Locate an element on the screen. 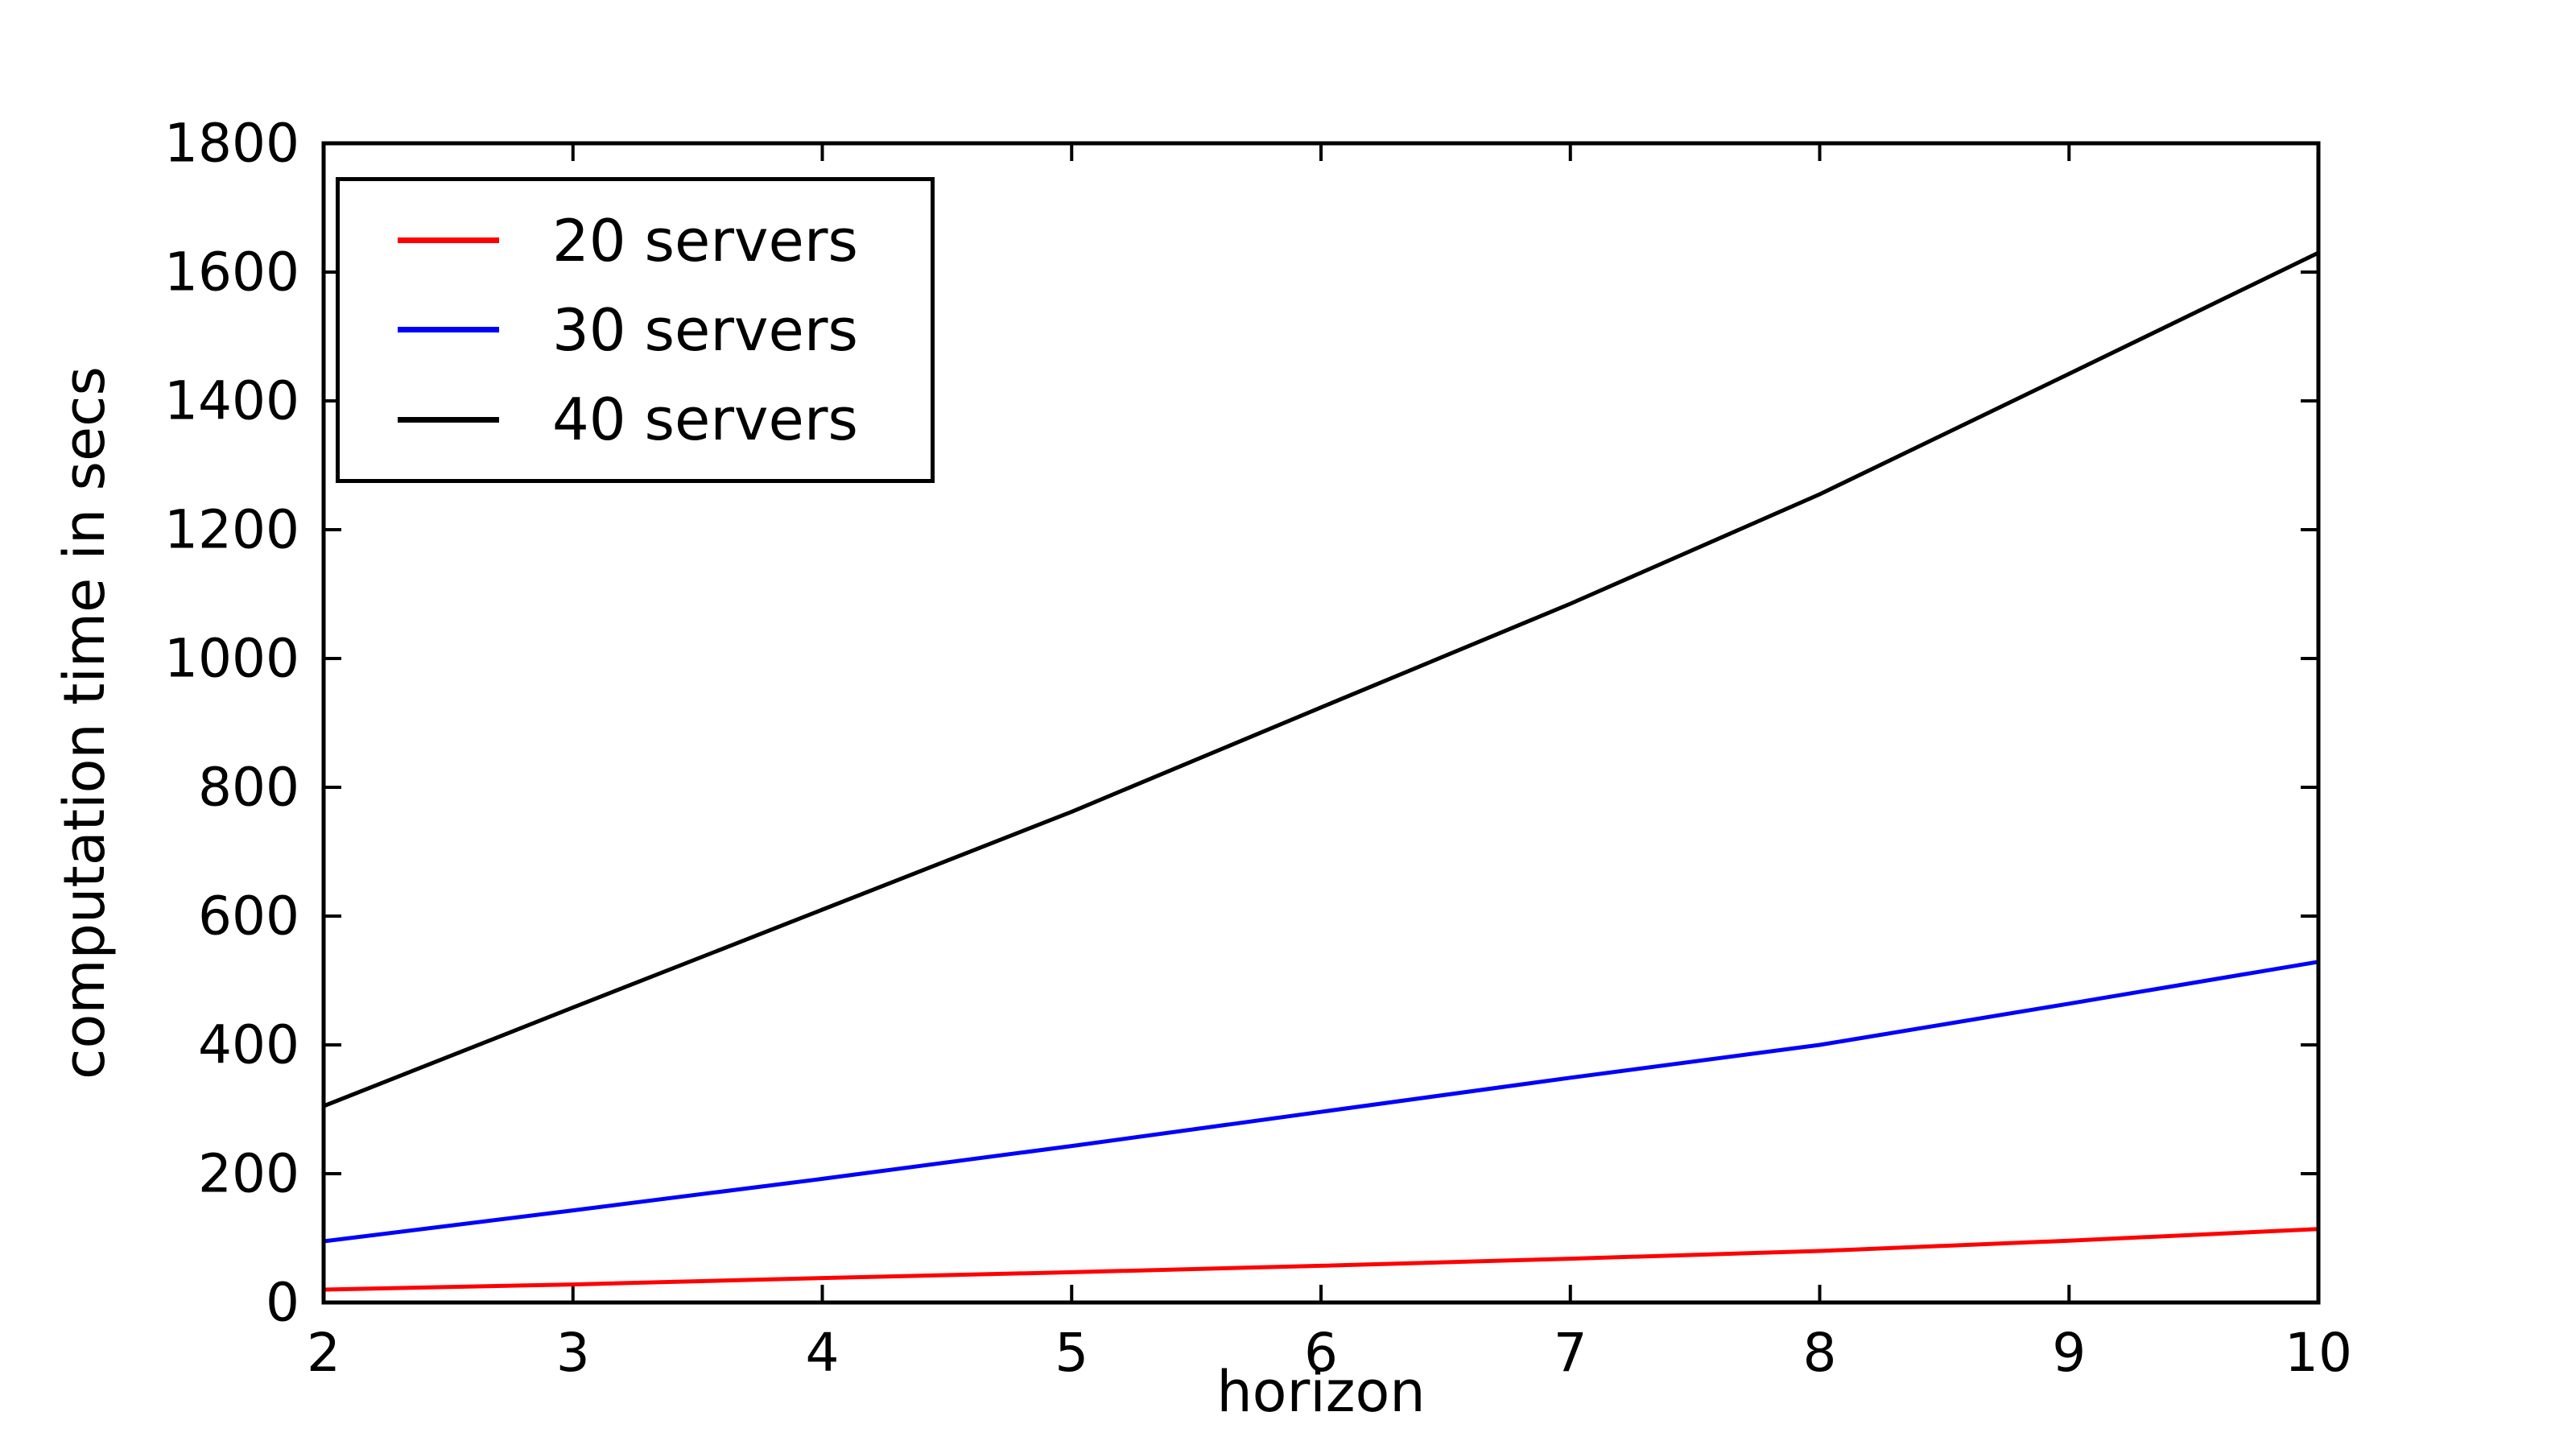 The image size is (2576, 1449). legend: 20 servers 30 servers 40 servers is located at coordinates (635, 330).